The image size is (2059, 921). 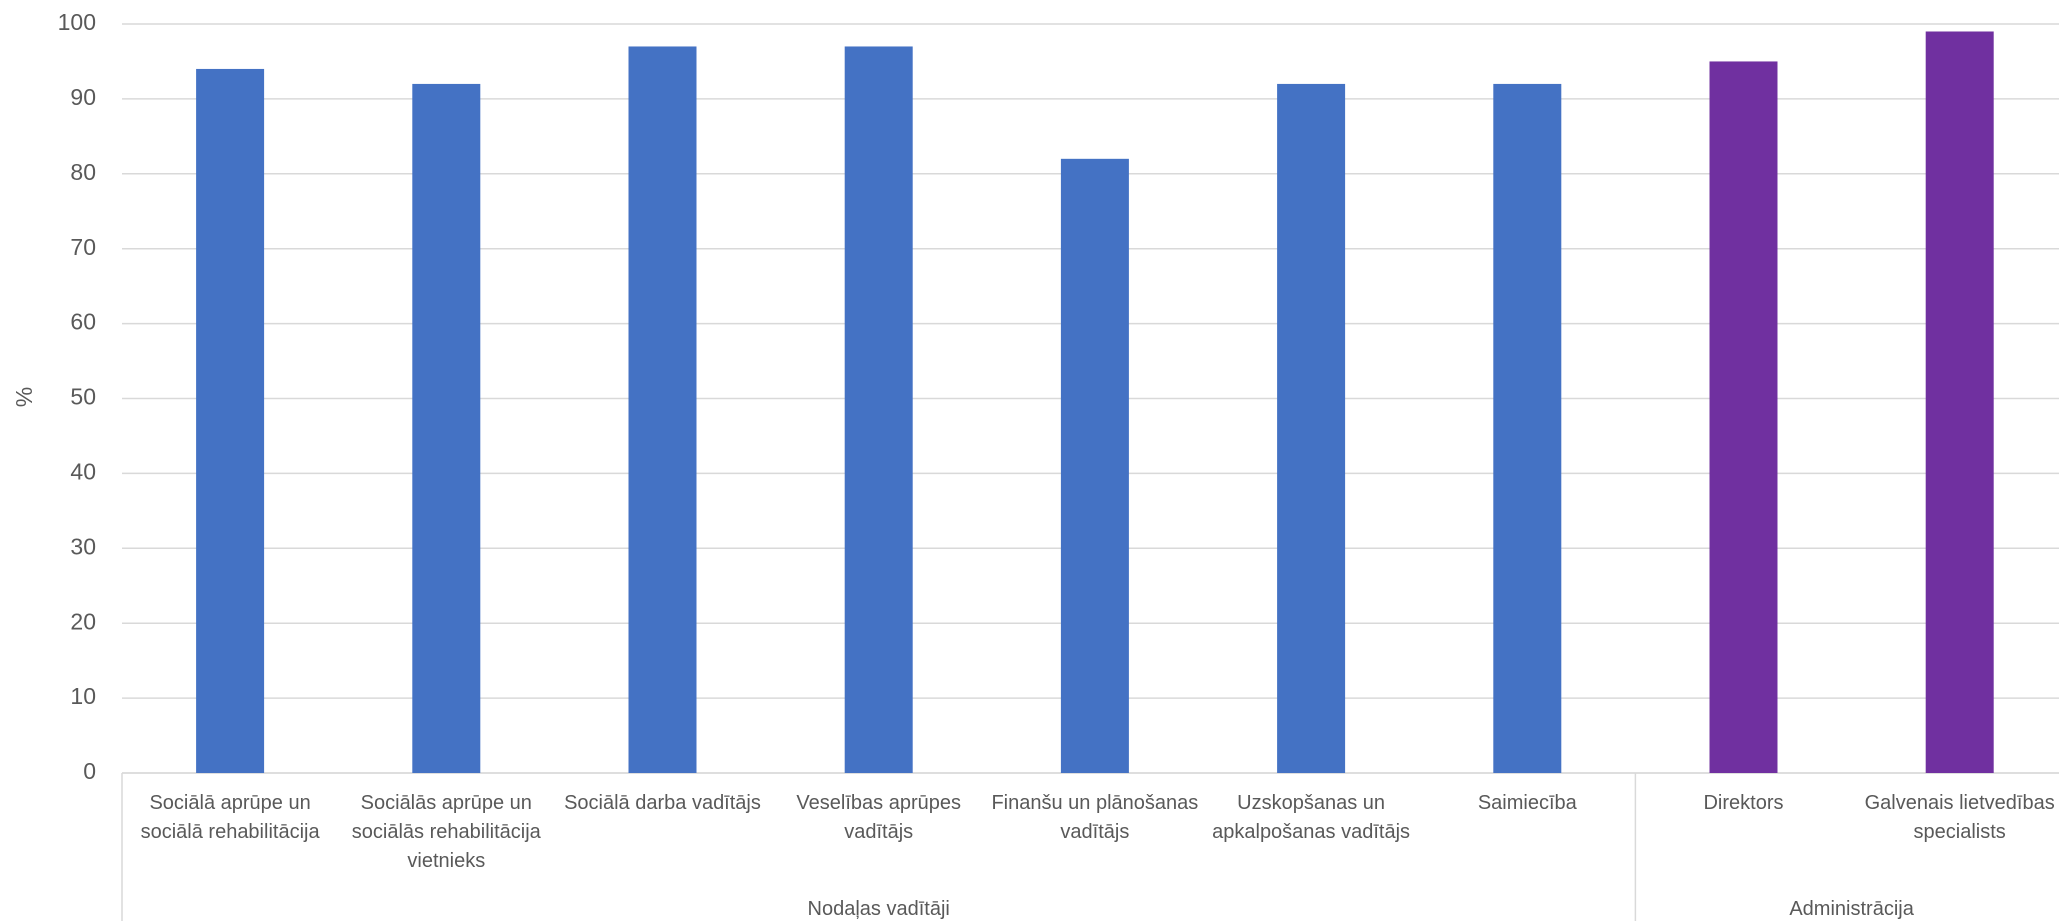 What do you see at coordinates (83, 97) in the screenshot?
I see `y-tick-label: 90` at bounding box center [83, 97].